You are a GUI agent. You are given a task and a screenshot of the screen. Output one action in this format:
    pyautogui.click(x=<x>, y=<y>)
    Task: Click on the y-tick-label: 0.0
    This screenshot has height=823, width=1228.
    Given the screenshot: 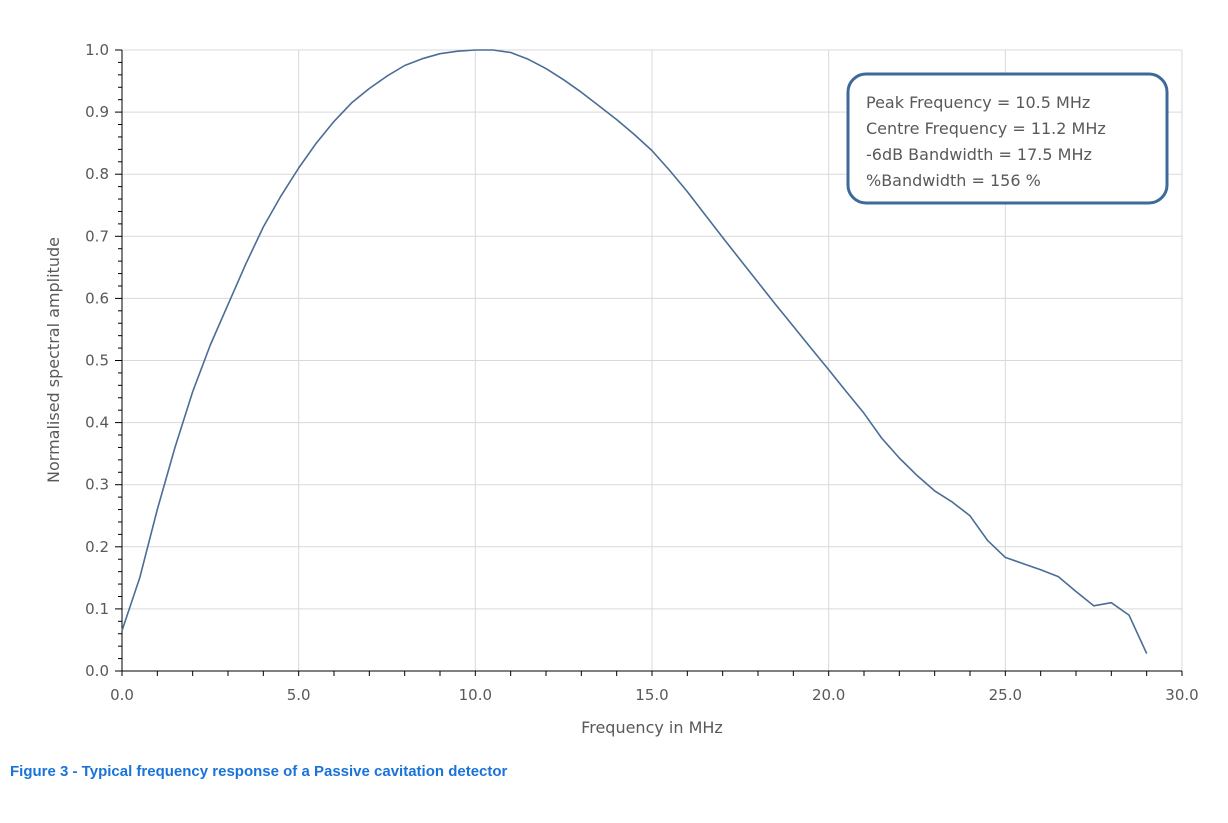 What is the action you would take?
    pyautogui.click(x=97, y=671)
    